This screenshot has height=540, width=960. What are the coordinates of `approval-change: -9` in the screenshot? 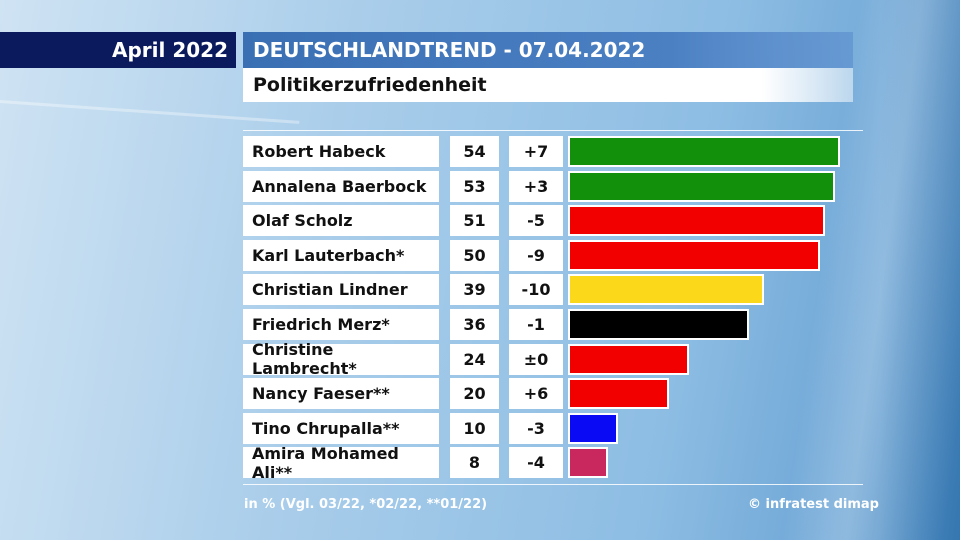 It's located at (536, 255).